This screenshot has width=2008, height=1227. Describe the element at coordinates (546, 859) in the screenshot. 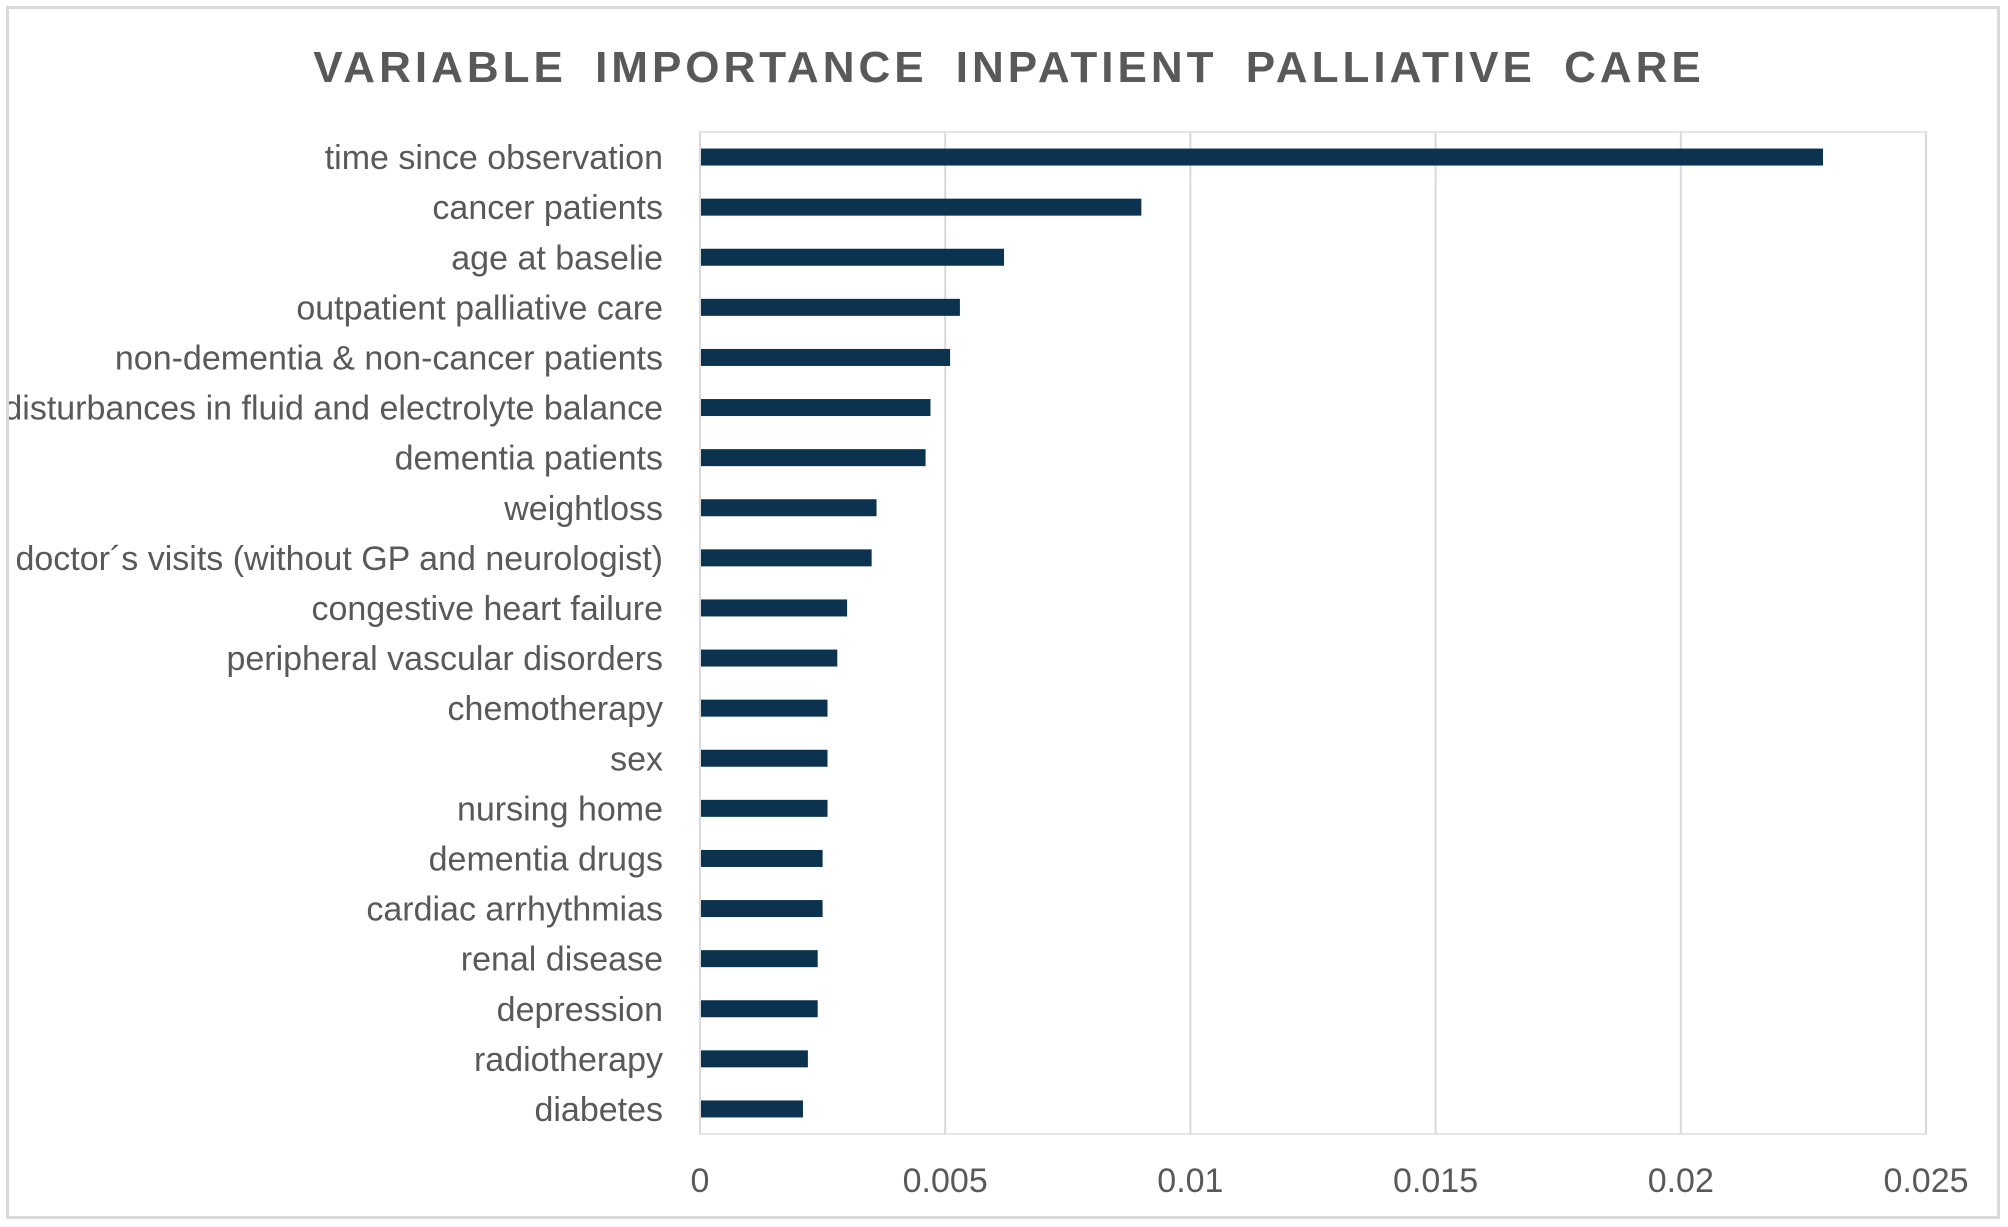

I see `category-label: dementia drugs` at that location.